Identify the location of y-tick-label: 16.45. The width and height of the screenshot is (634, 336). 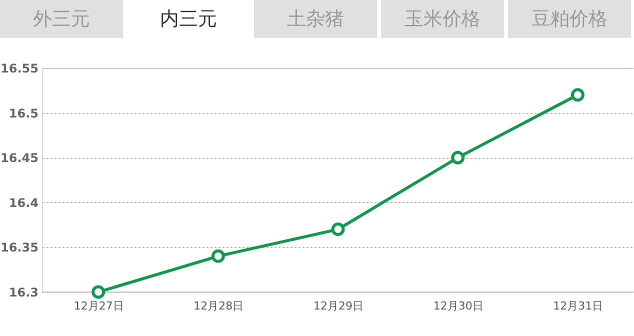
(19, 158).